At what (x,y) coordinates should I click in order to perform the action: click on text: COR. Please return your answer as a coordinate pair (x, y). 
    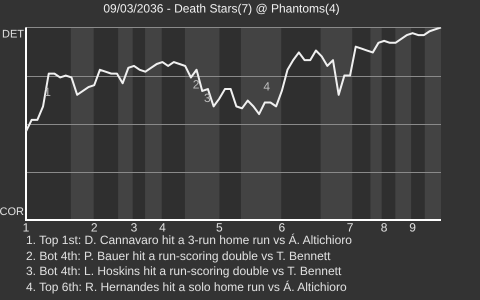
    Looking at the image, I should click on (12, 212).